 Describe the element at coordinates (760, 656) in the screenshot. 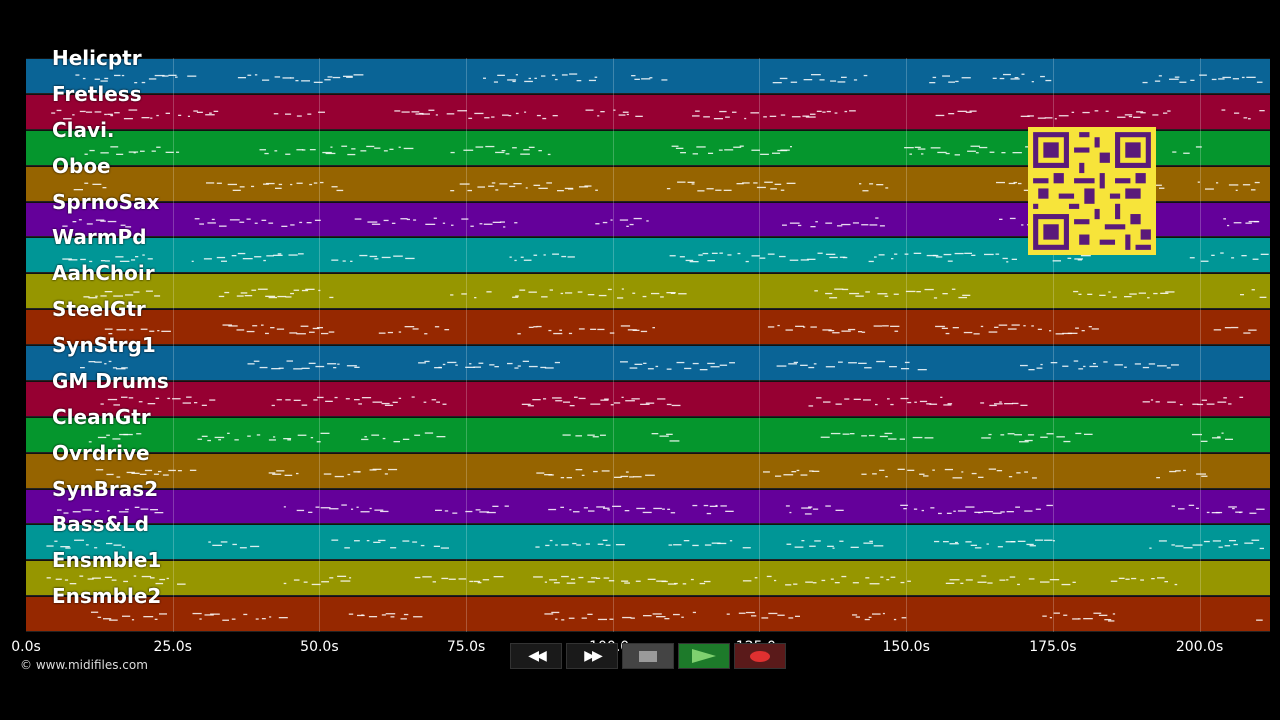

I see `record-button` at that location.